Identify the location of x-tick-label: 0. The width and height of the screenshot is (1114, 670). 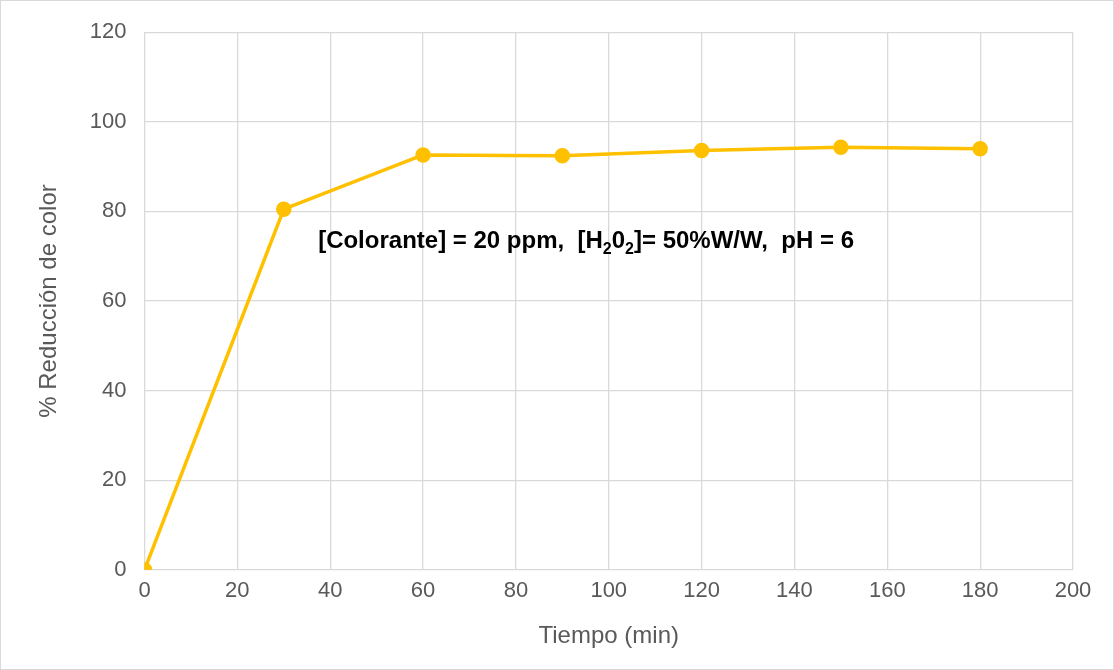
(144, 590).